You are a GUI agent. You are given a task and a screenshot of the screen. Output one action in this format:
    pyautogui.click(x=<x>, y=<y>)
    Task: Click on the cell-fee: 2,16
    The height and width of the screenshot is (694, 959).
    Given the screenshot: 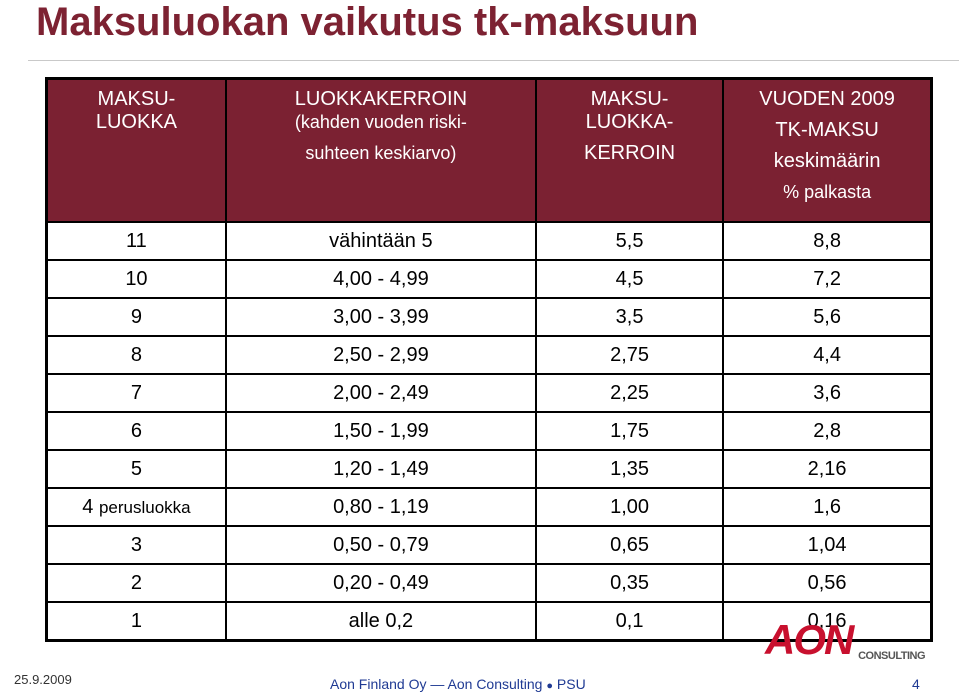 What is the action you would take?
    pyautogui.click(x=827, y=469)
    